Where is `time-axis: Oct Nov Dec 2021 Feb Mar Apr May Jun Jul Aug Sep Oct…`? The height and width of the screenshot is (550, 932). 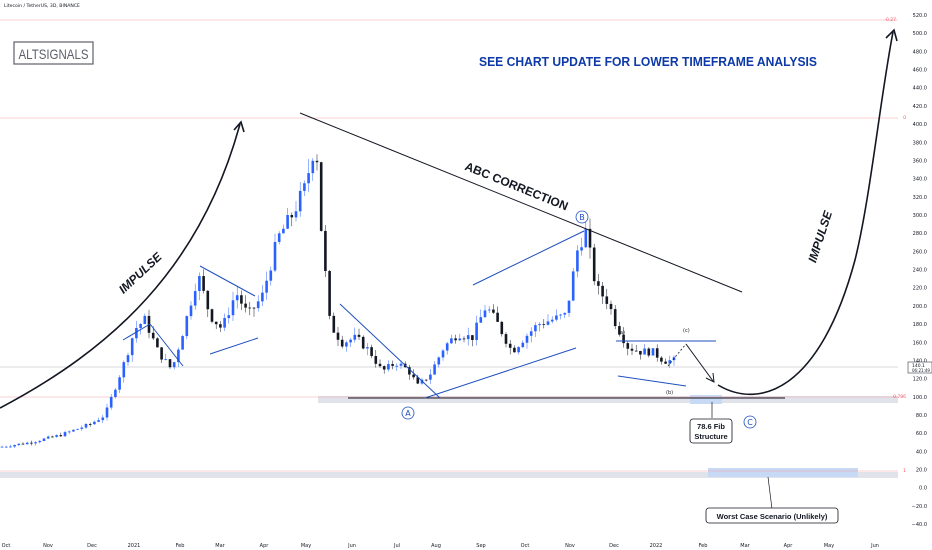
time-axis: Oct Nov Dec 2021 Feb Mar Apr May Jun Jul Aug Sep Oct… is located at coordinates (440, 546).